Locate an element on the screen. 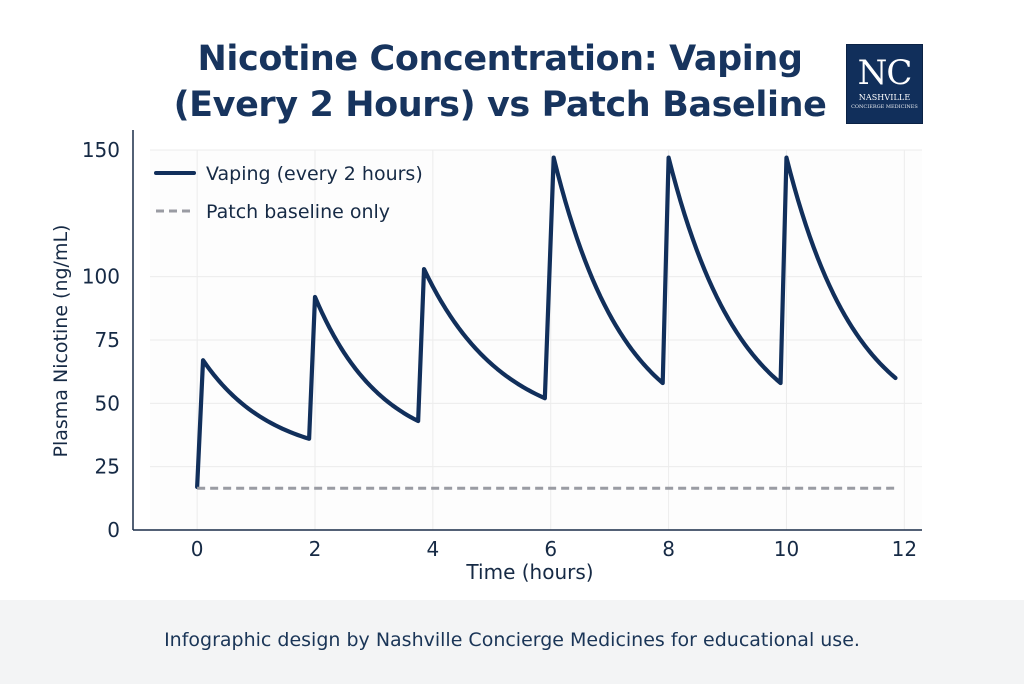 The image size is (1024, 684). y-tick-label: 25 is located at coordinates (107, 467).